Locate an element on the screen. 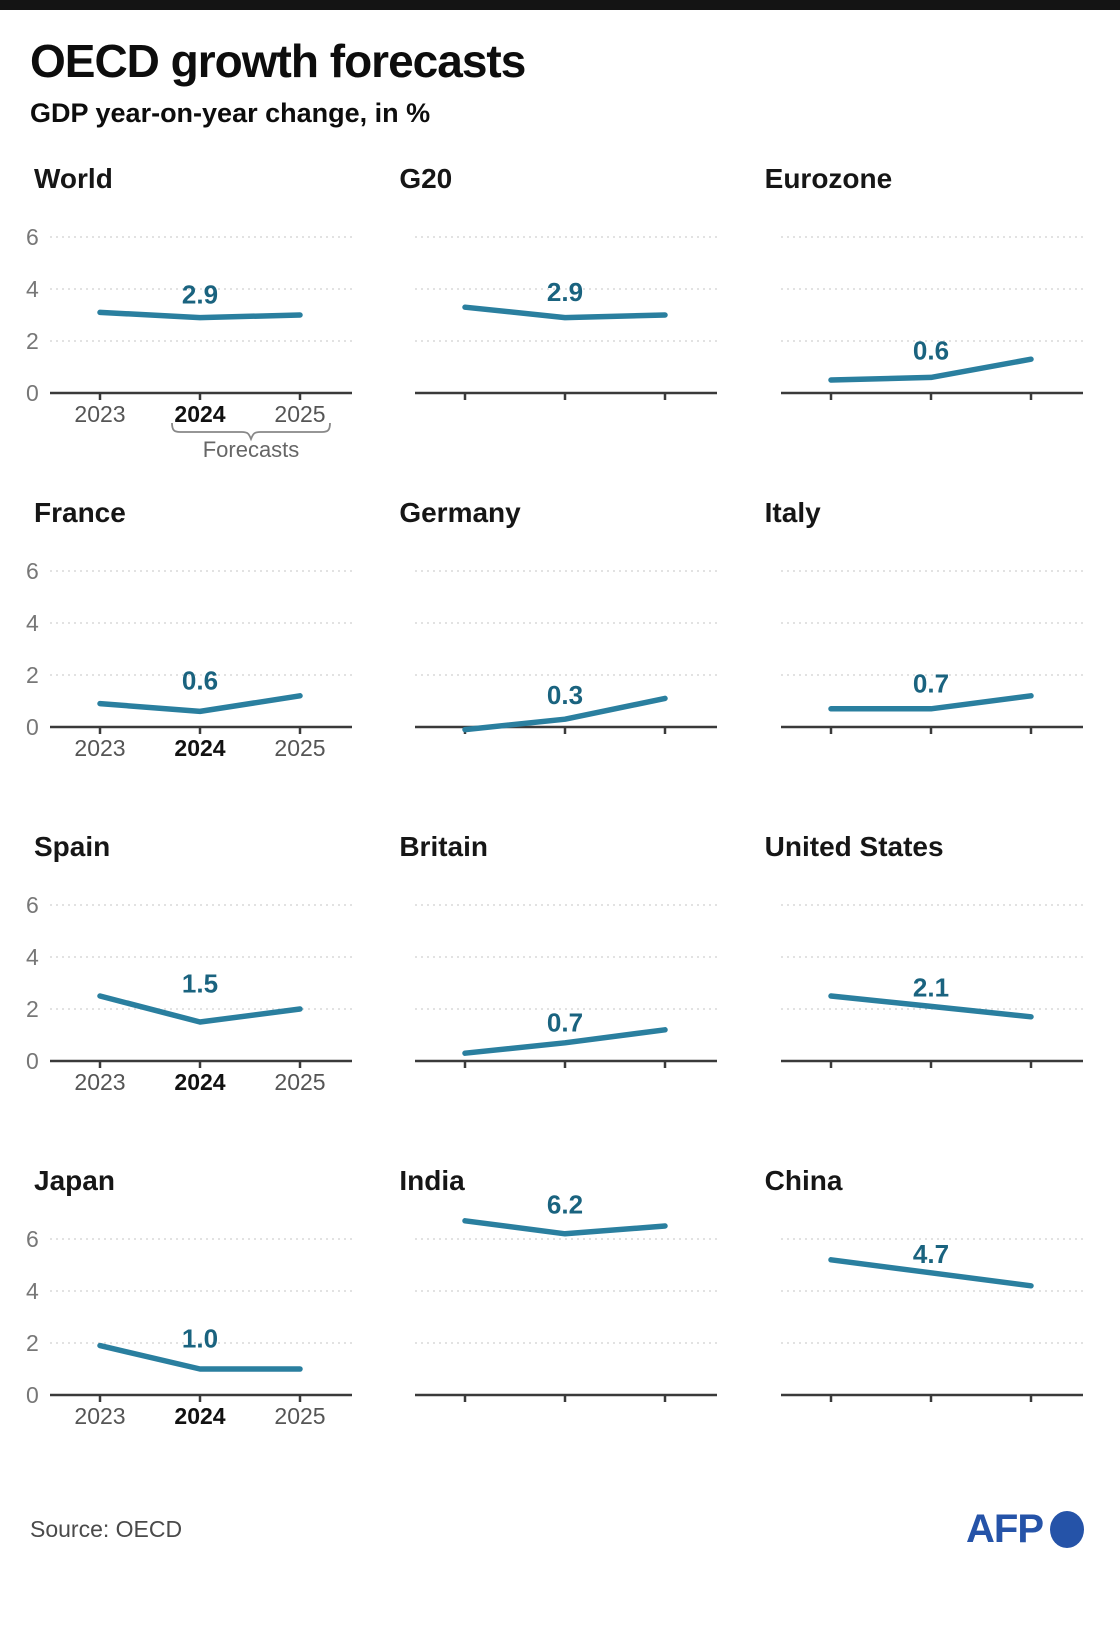  chart-card-spain: Spain 0 2 4 6 2023 2024 2025 1.5 is located at coordinates (197, 979).